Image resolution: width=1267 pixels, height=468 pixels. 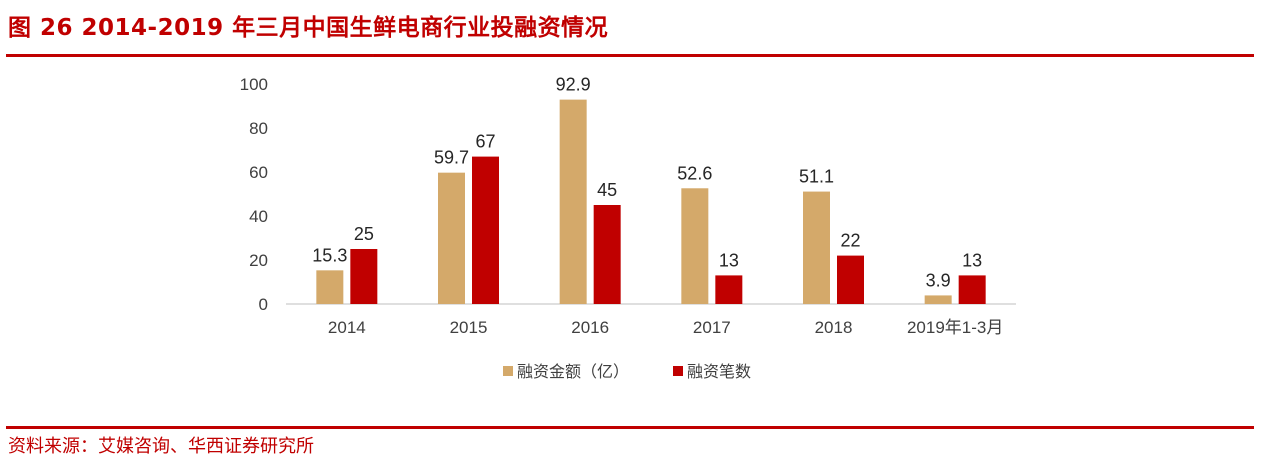 What do you see at coordinates (347, 327) in the screenshot?
I see `x-tick-label: 2014` at bounding box center [347, 327].